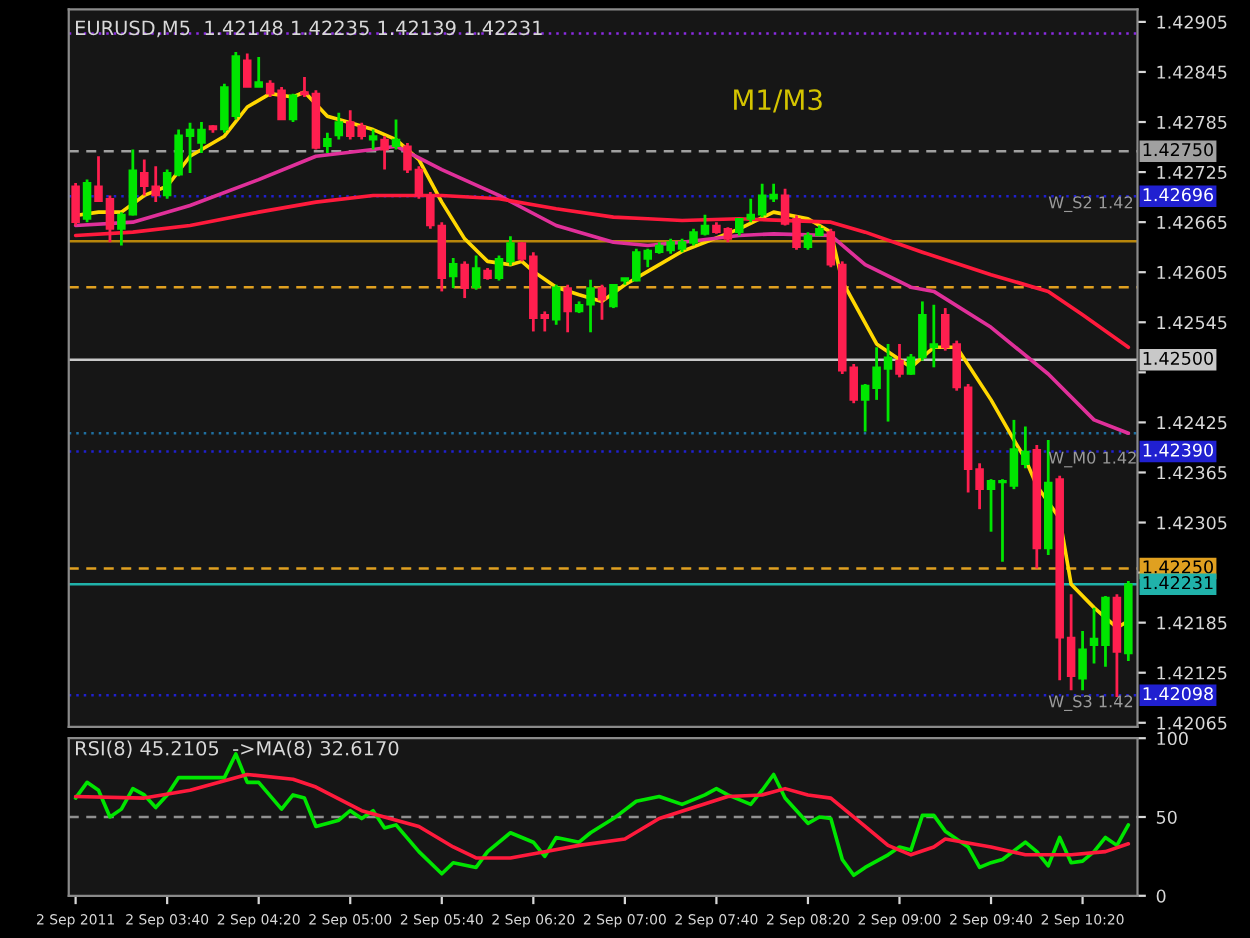 This screenshot has width=1250, height=938. Describe the element at coordinates (1192, 172) in the screenshot. I see `y-tick-label: 1.42725` at that location.